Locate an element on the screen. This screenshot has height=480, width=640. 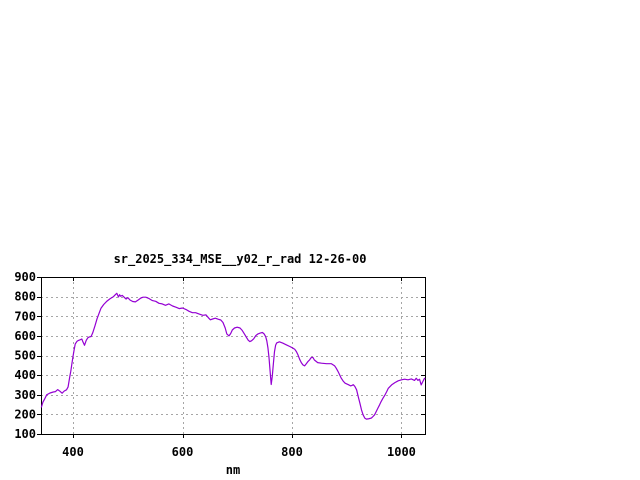
y-tick-label-200: 200 is located at coordinates (25, 414).